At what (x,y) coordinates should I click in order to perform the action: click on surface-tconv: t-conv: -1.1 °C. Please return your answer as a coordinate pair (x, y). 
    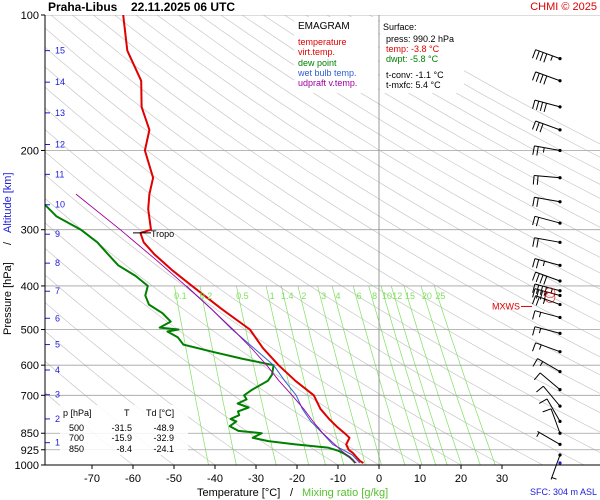
    Looking at the image, I should click on (415, 75).